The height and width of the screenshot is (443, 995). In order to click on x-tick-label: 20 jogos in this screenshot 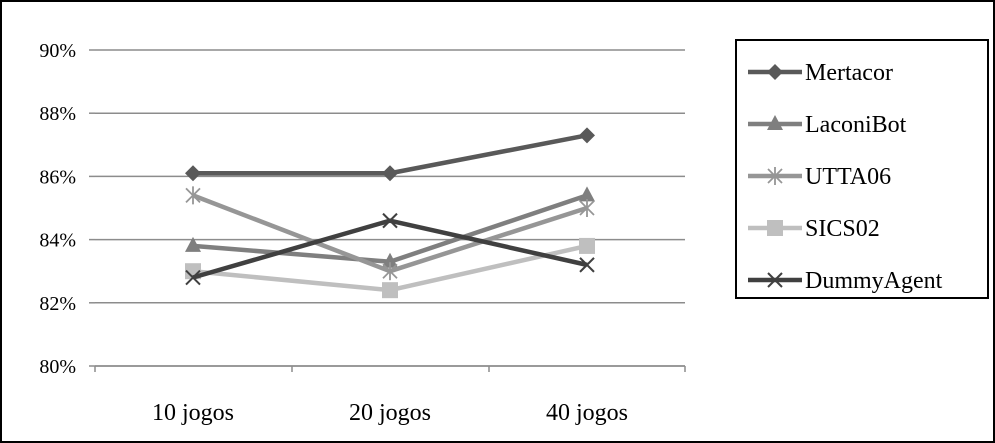, I will do `click(390, 413)`.